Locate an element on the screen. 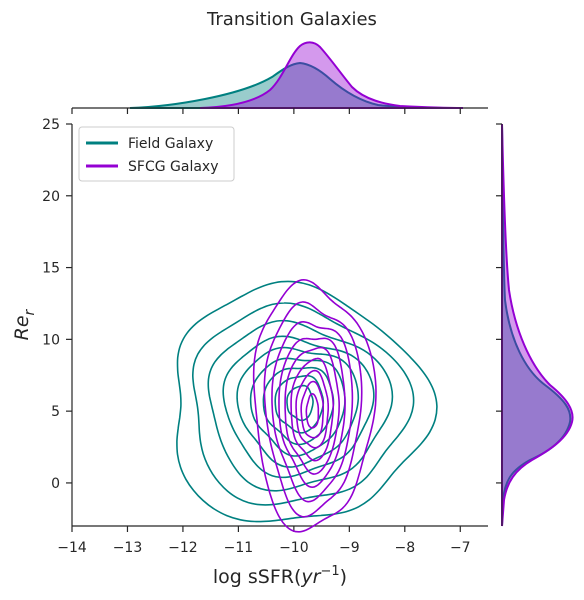  x-tick-label: −12 is located at coordinates (183, 548).